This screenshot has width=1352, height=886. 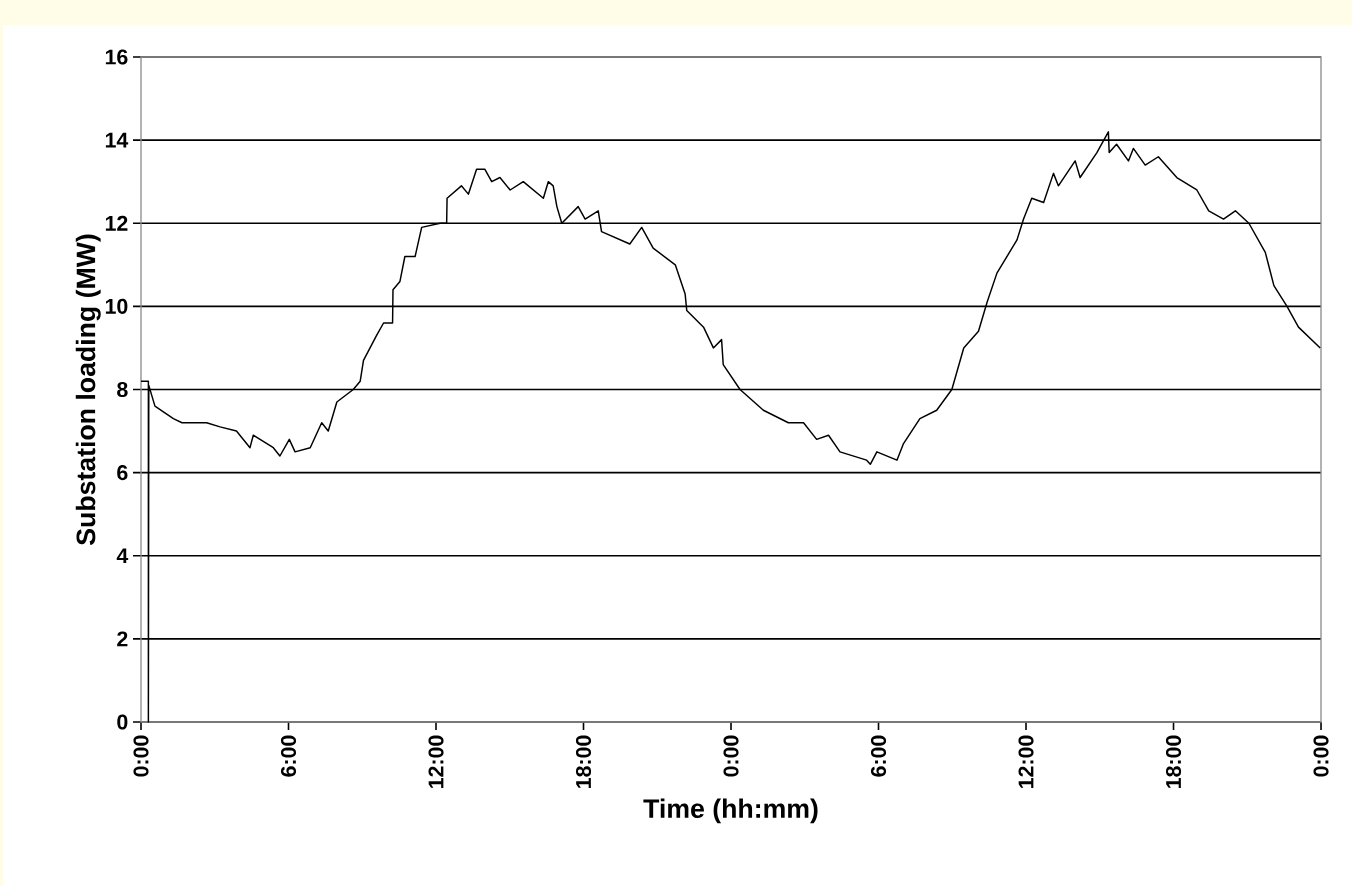 What do you see at coordinates (122, 389) in the screenshot?
I see `y-tick-label: 8` at bounding box center [122, 389].